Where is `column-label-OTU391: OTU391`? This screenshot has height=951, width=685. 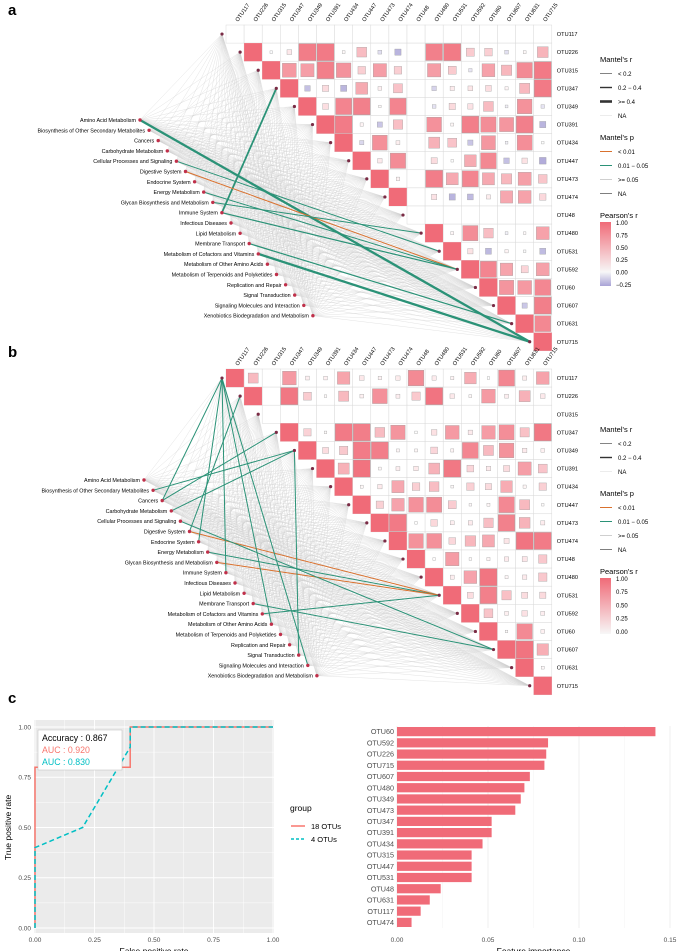
column-label-OTU391: OTU391 is located at coordinates (333, 12).